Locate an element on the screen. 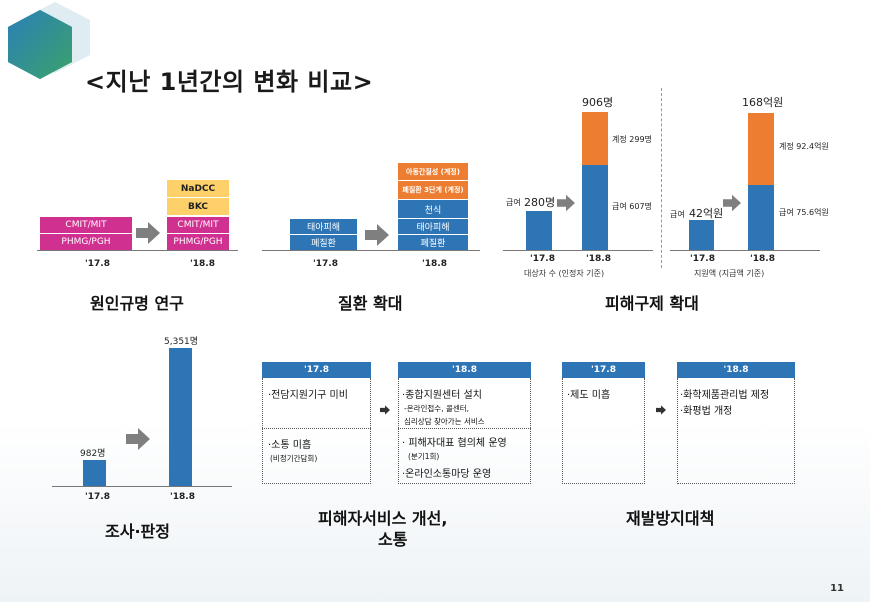 This screenshot has width=870, height=602. p6-before-item: ·제도 미흡 is located at coordinates (589, 395).